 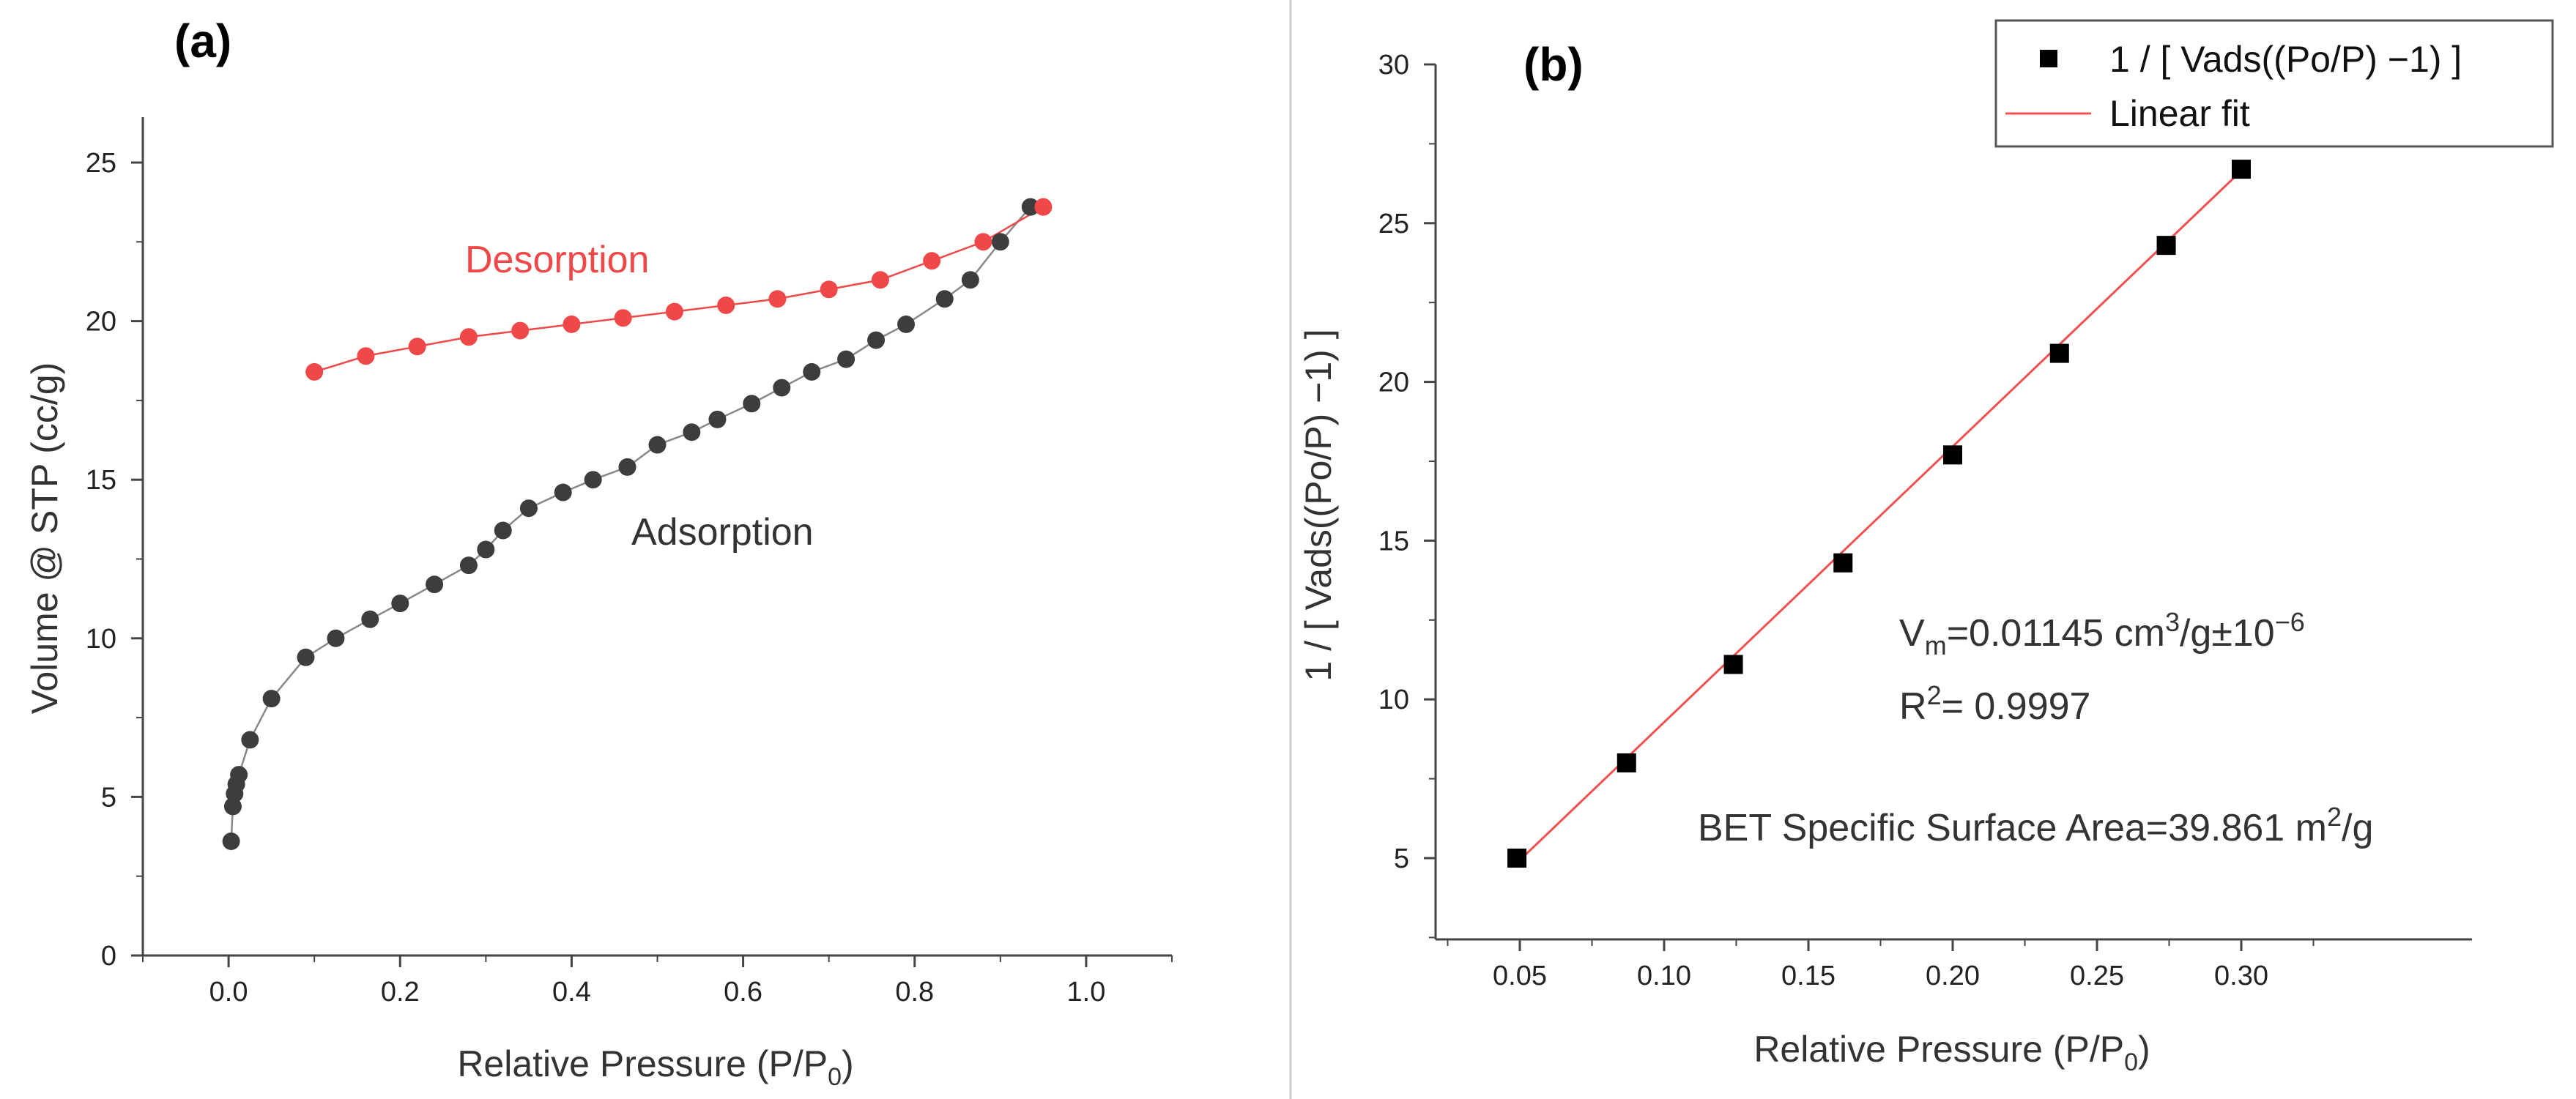 I want to click on chart-b-y-tick-label: 20, so click(x=1393, y=383).